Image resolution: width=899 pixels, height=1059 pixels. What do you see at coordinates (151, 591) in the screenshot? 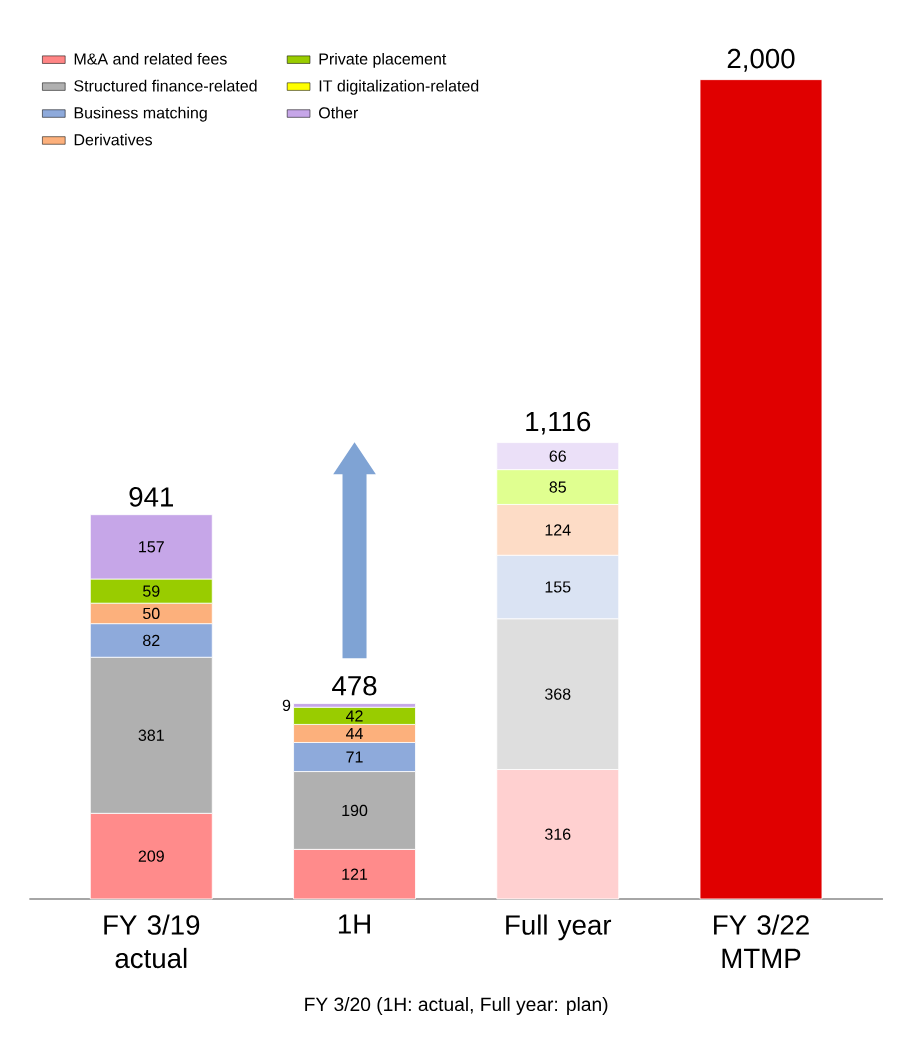
I see `data-label: 59` at bounding box center [151, 591].